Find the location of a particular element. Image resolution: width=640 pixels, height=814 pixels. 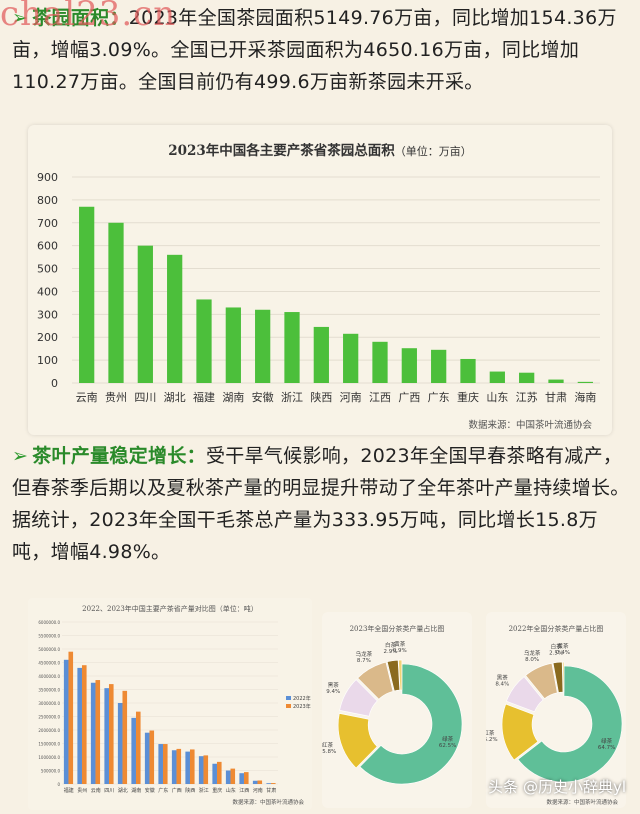

slice-value: 8.7% is located at coordinates (364, 661).